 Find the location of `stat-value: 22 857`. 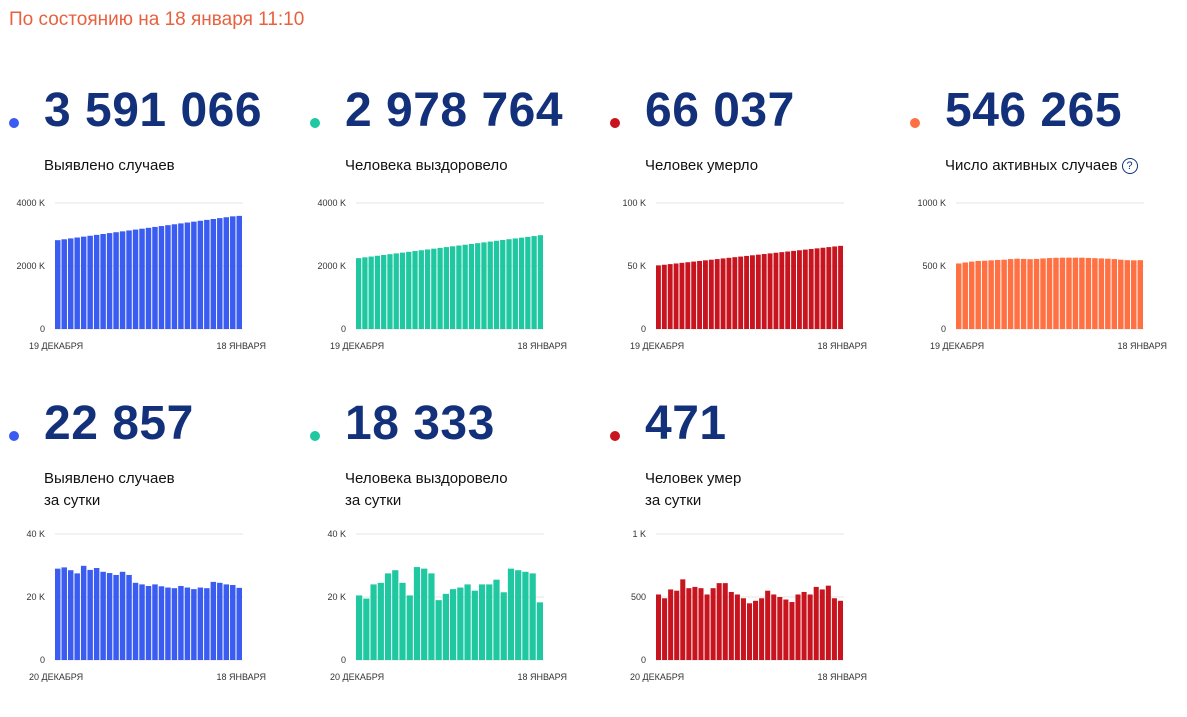

stat-value: 22 857 is located at coordinates (119, 423).